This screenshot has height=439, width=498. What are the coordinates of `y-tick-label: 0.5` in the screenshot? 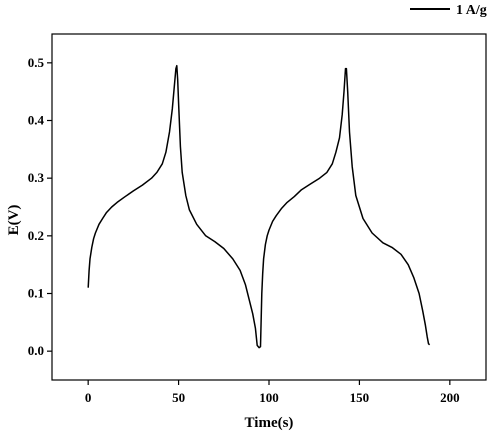 It's located at (36, 62).